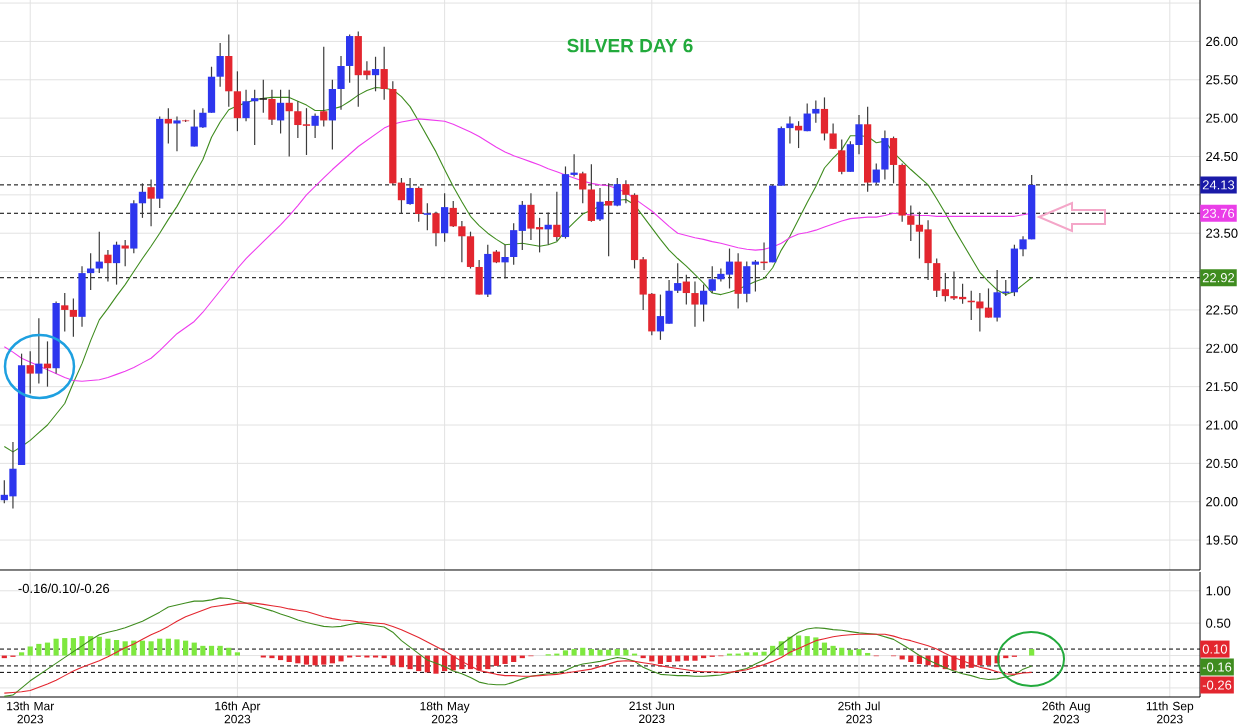 This screenshot has width=1247, height=726. Describe the element at coordinates (1214, 649) in the screenshot. I see `ref-line-label: 0.10` at that location.